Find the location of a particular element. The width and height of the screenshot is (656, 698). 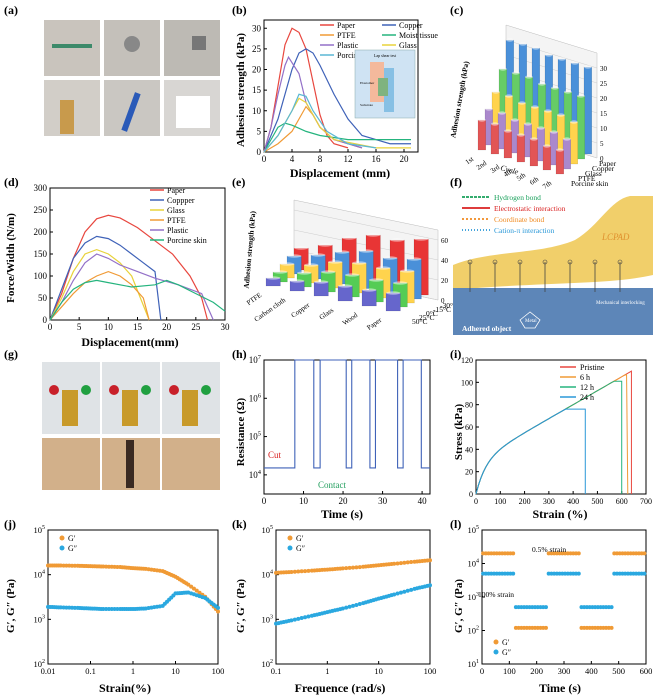

col-label: Wood is located at coordinates (350, 319).